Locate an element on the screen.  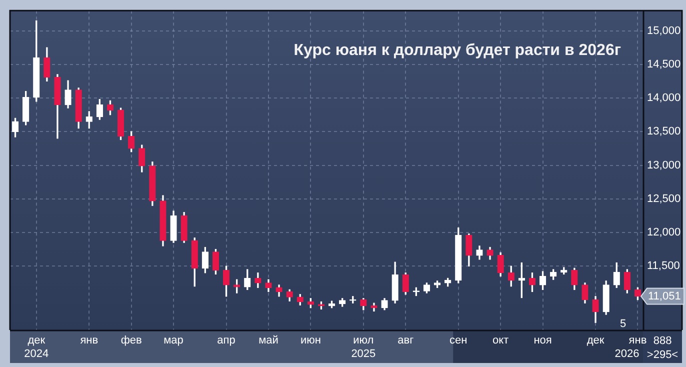
text: 2026 is located at coordinates (627, 354).